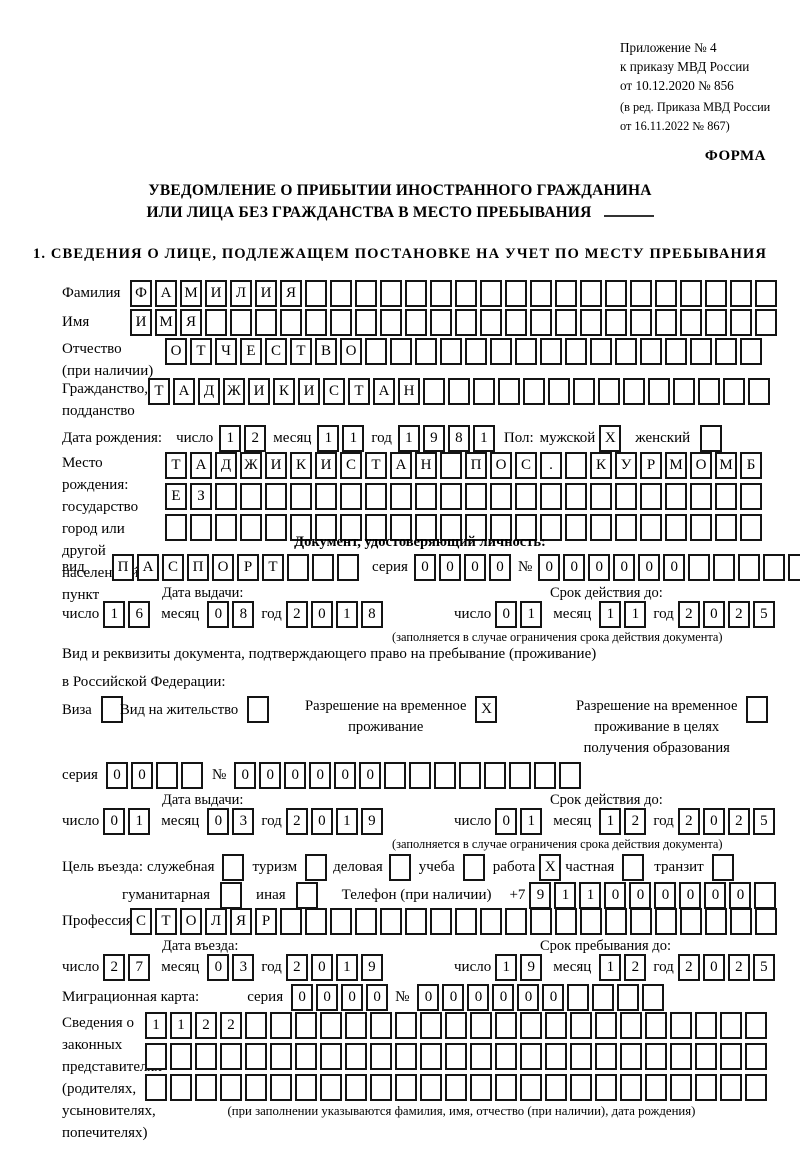 The image size is (800, 1163). Describe the element at coordinates (176, 496) in the screenshot. I see `char-cell: Е` at that location.